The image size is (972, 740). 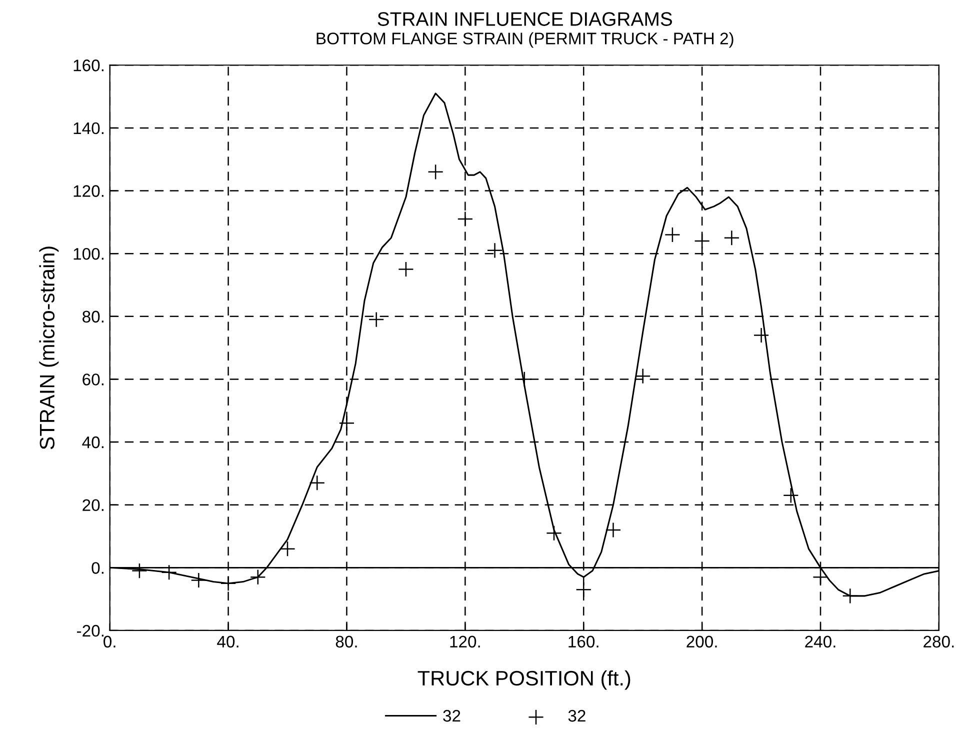 I want to click on y-tick-label: 160., so click(x=89, y=66).